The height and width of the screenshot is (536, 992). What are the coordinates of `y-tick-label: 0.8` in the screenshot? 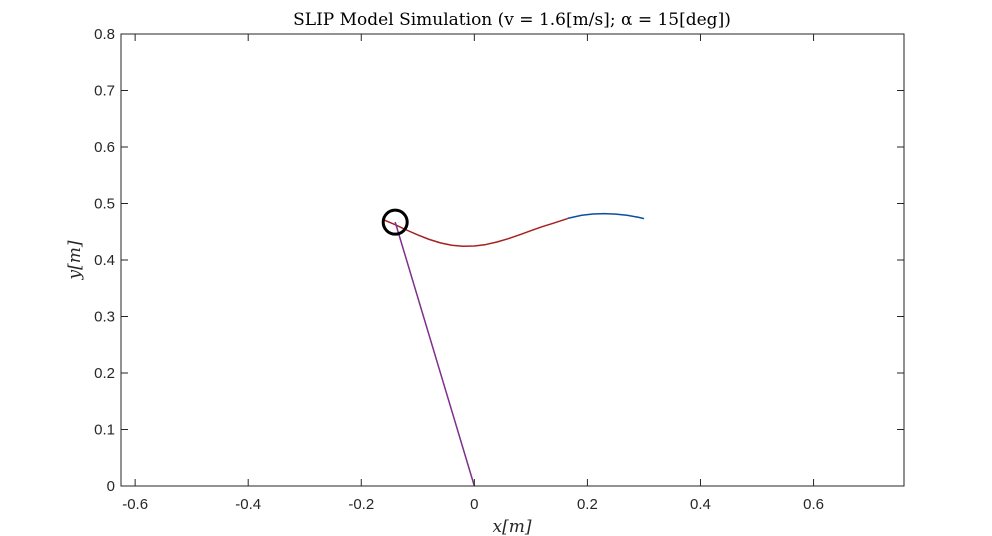 It's located at (104, 34).